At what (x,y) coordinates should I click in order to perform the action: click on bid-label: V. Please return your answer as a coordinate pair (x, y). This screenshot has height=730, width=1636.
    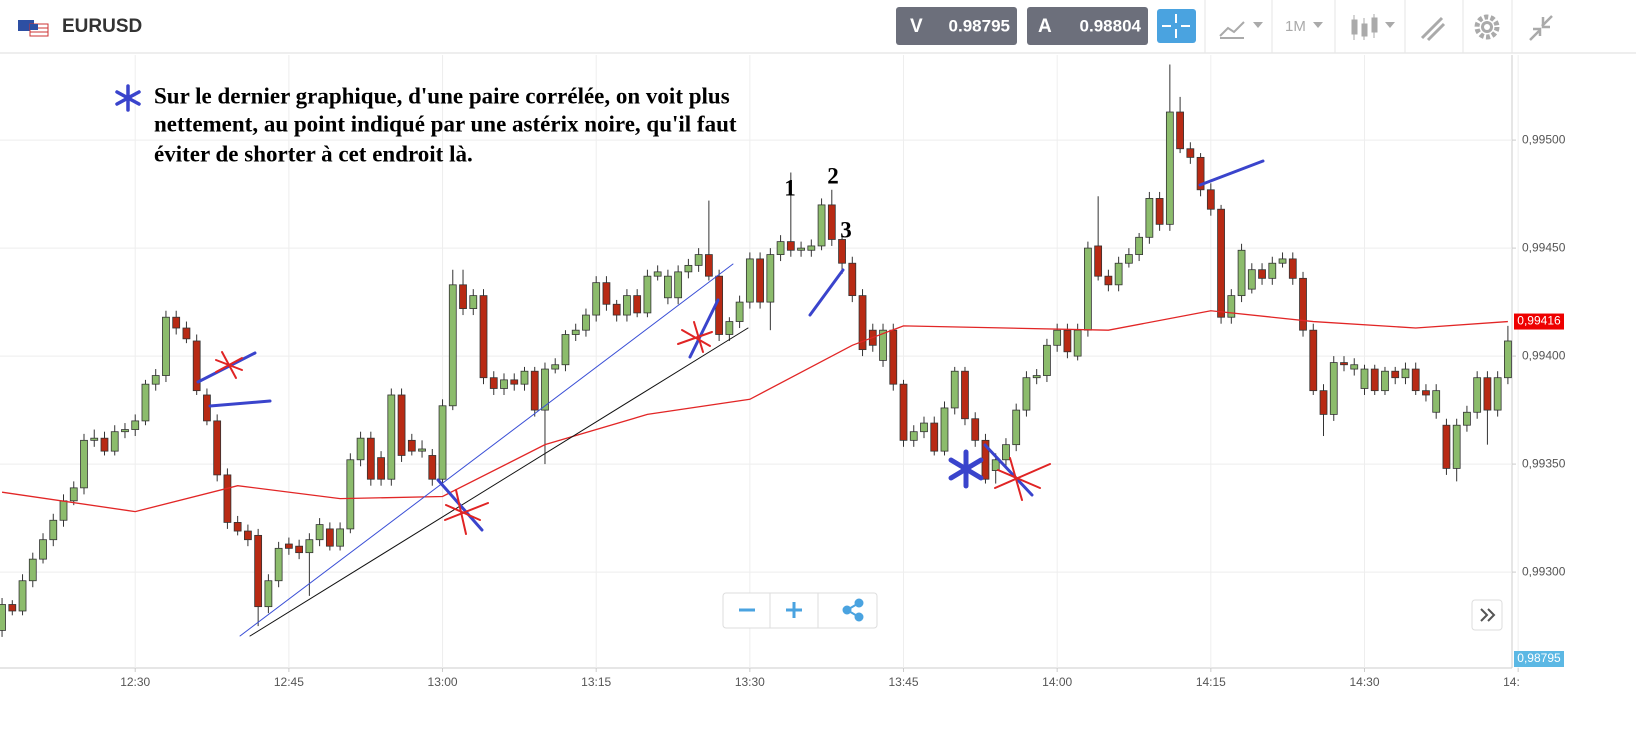
    Looking at the image, I should click on (916, 26).